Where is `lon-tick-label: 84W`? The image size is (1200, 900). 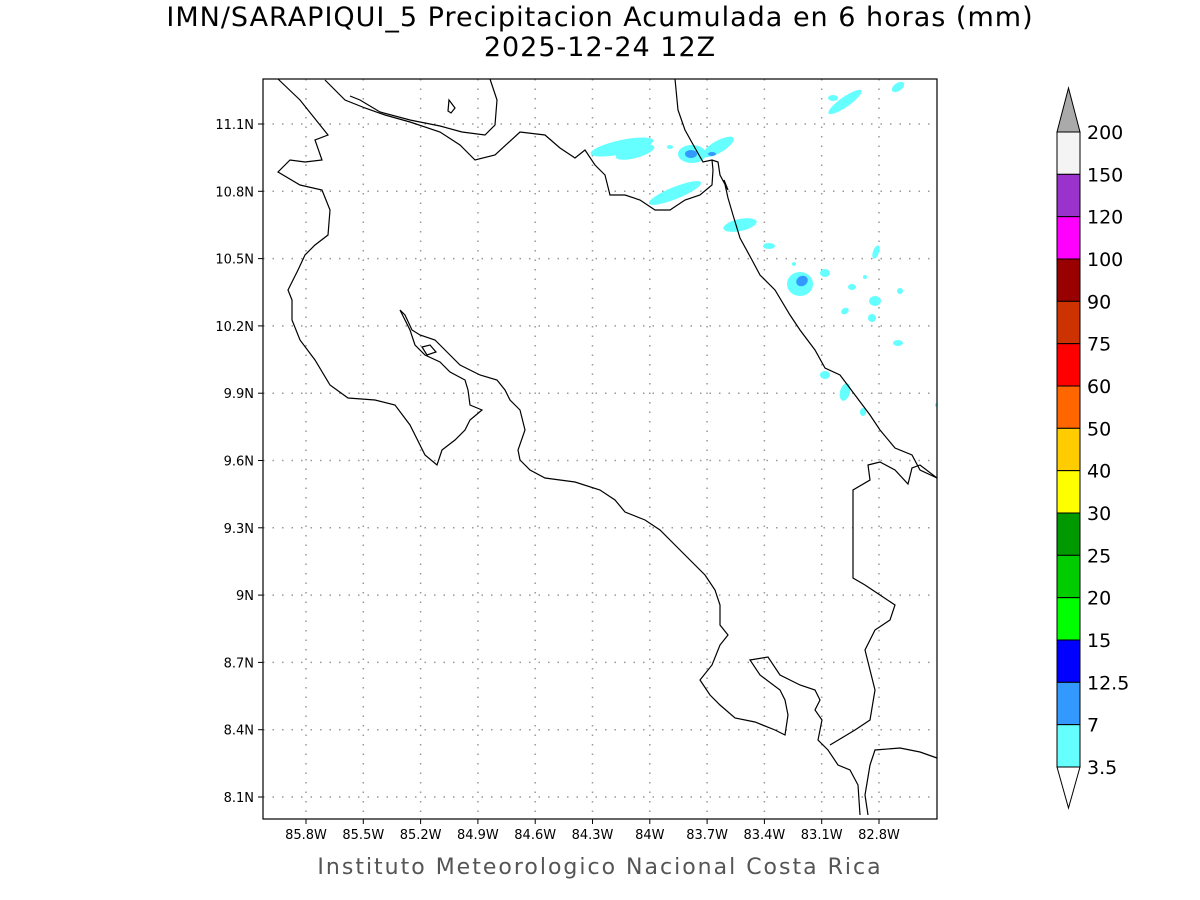 lon-tick-label: 84W is located at coordinates (650, 835).